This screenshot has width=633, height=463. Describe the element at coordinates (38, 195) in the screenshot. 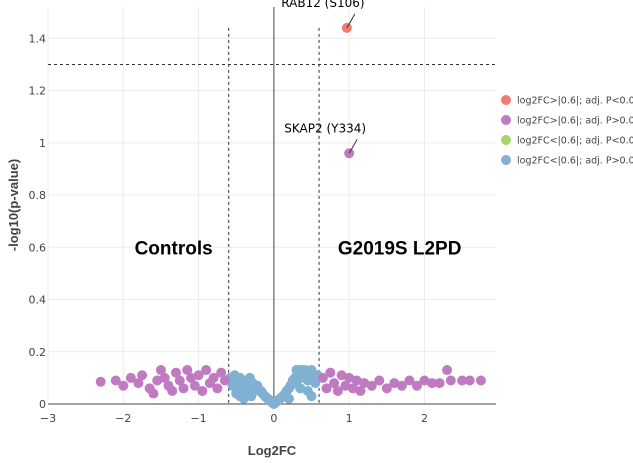

I see `y-tick-label: 0.8` at that location.